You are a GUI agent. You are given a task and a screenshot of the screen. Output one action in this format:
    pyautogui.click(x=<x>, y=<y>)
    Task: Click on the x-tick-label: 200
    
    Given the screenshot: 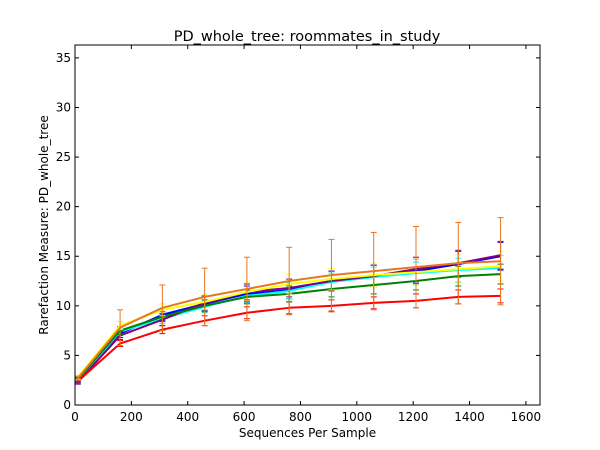 What is the action you would take?
    pyautogui.click(x=131, y=417)
    